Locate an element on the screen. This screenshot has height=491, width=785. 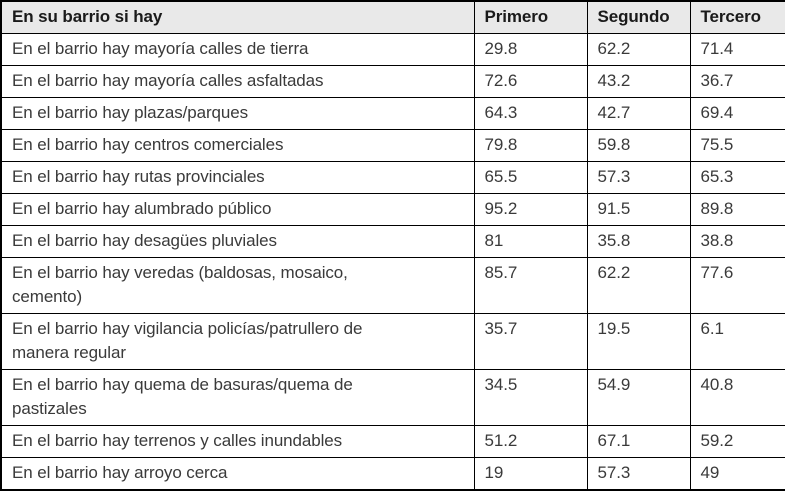
row-value-tercero: 40.8 is located at coordinates (737, 397).